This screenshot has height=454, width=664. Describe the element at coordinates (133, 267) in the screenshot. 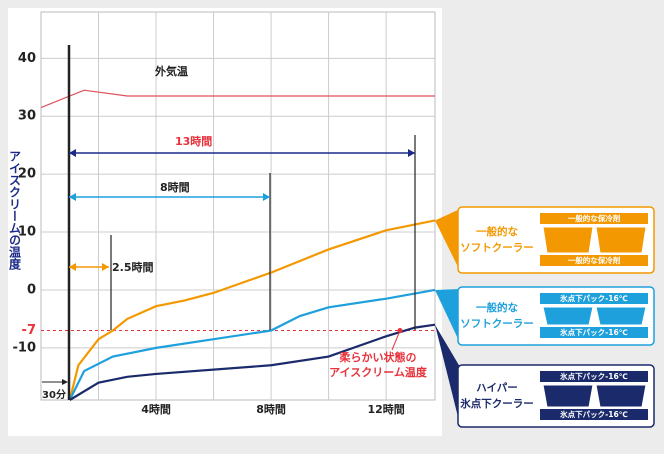

I see `annotation: 2.5時間` at that location.